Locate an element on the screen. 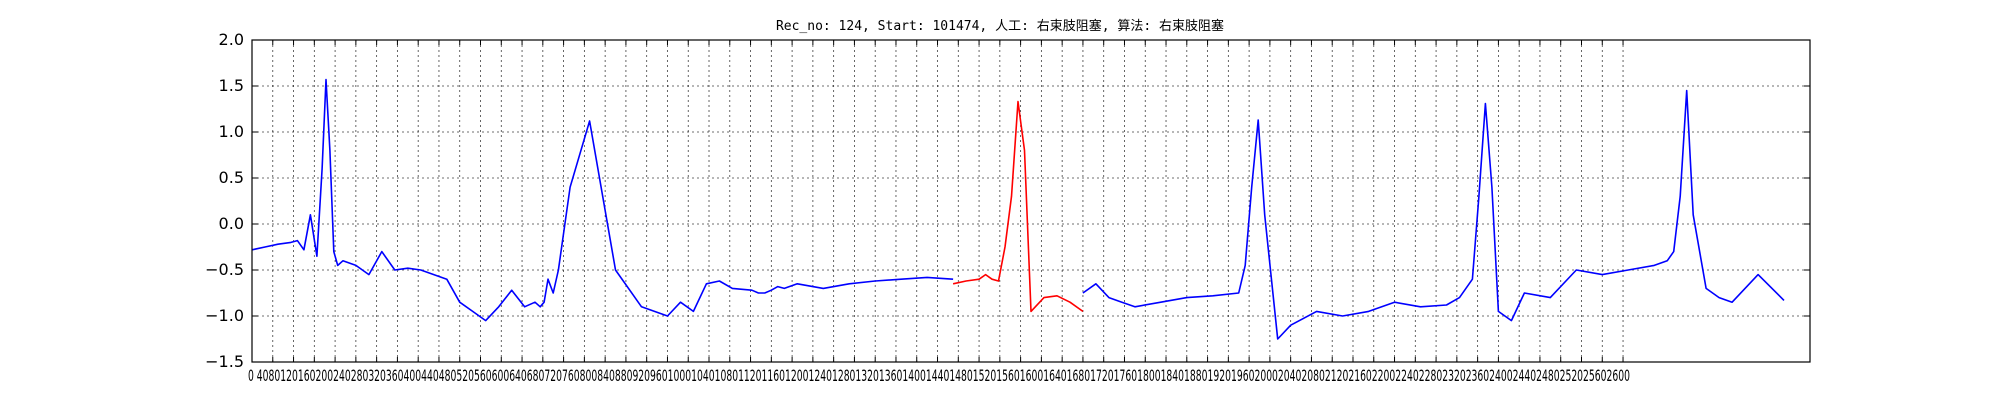 The image size is (2000, 405). x-tick-label: 2040 is located at coordinates (1289, 375).